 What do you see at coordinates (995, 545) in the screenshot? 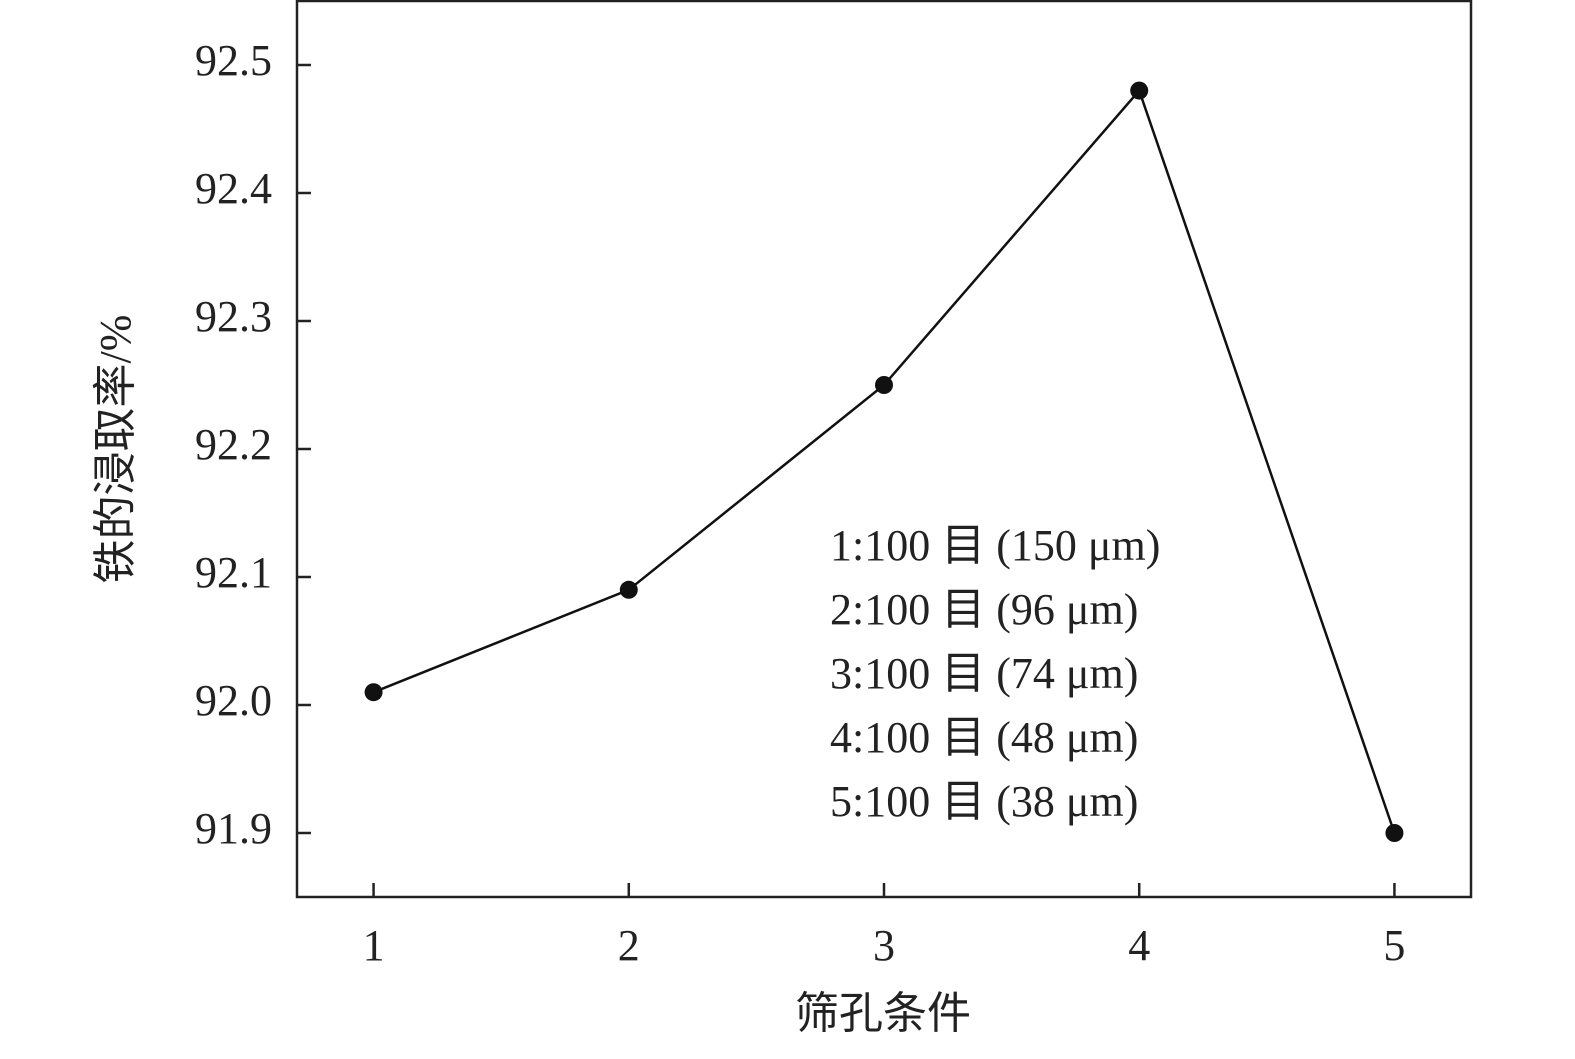
I see `annotation: 1:100 目 (150 μm)` at bounding box center [995, 545].